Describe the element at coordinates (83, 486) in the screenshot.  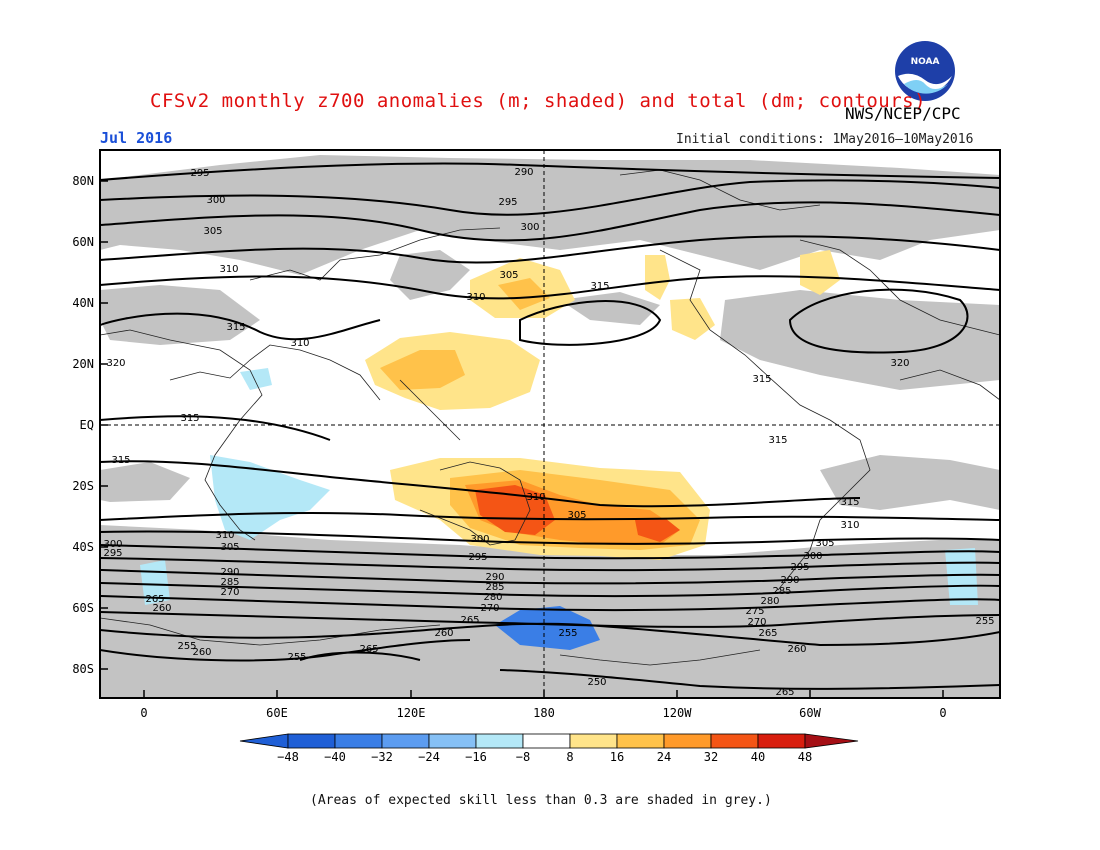
I see `lat-label: 20S` at that location.